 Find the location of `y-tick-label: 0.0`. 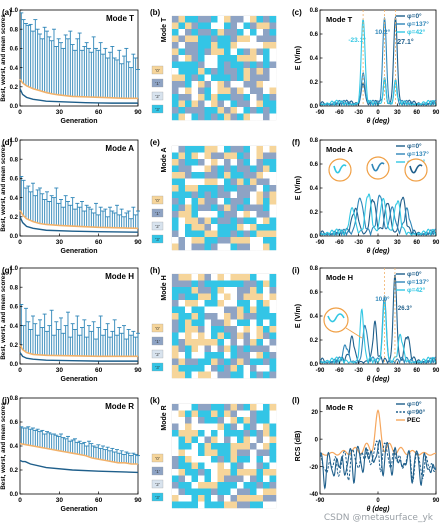

y-tick-label: 0.0 is located at coordinates (314, 365).